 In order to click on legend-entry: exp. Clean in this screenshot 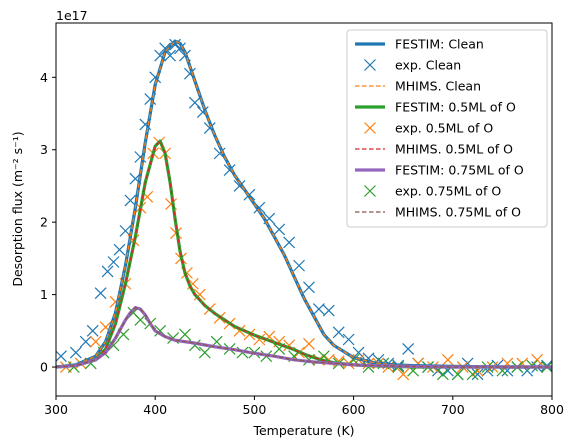, I will do `click(412, 65)`.